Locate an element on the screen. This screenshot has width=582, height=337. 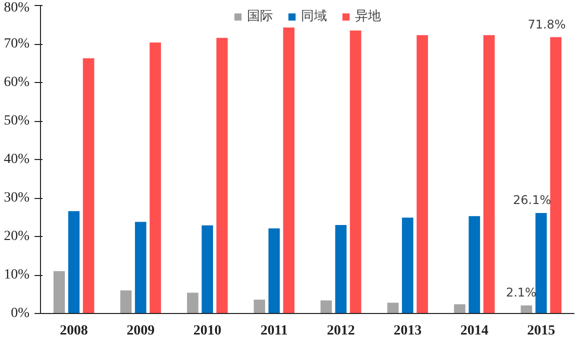
x-tick-label: 2013 is located at coordinates (408, 330).